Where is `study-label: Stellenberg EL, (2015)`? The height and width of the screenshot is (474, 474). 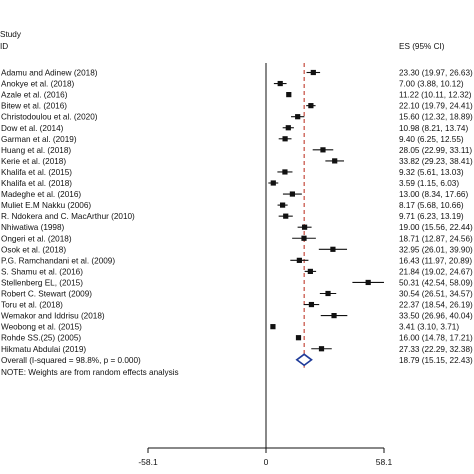 study-label: Stellenberg EL, (2015) is located at coordinates (42, 282).